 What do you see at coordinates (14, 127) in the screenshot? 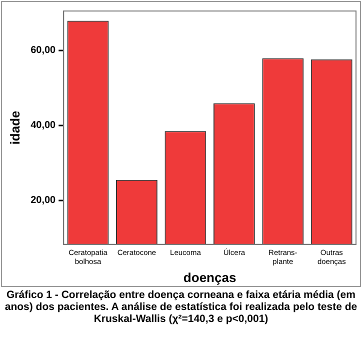
I see `y-axis-title: idade` at bounding box center [14, 127].